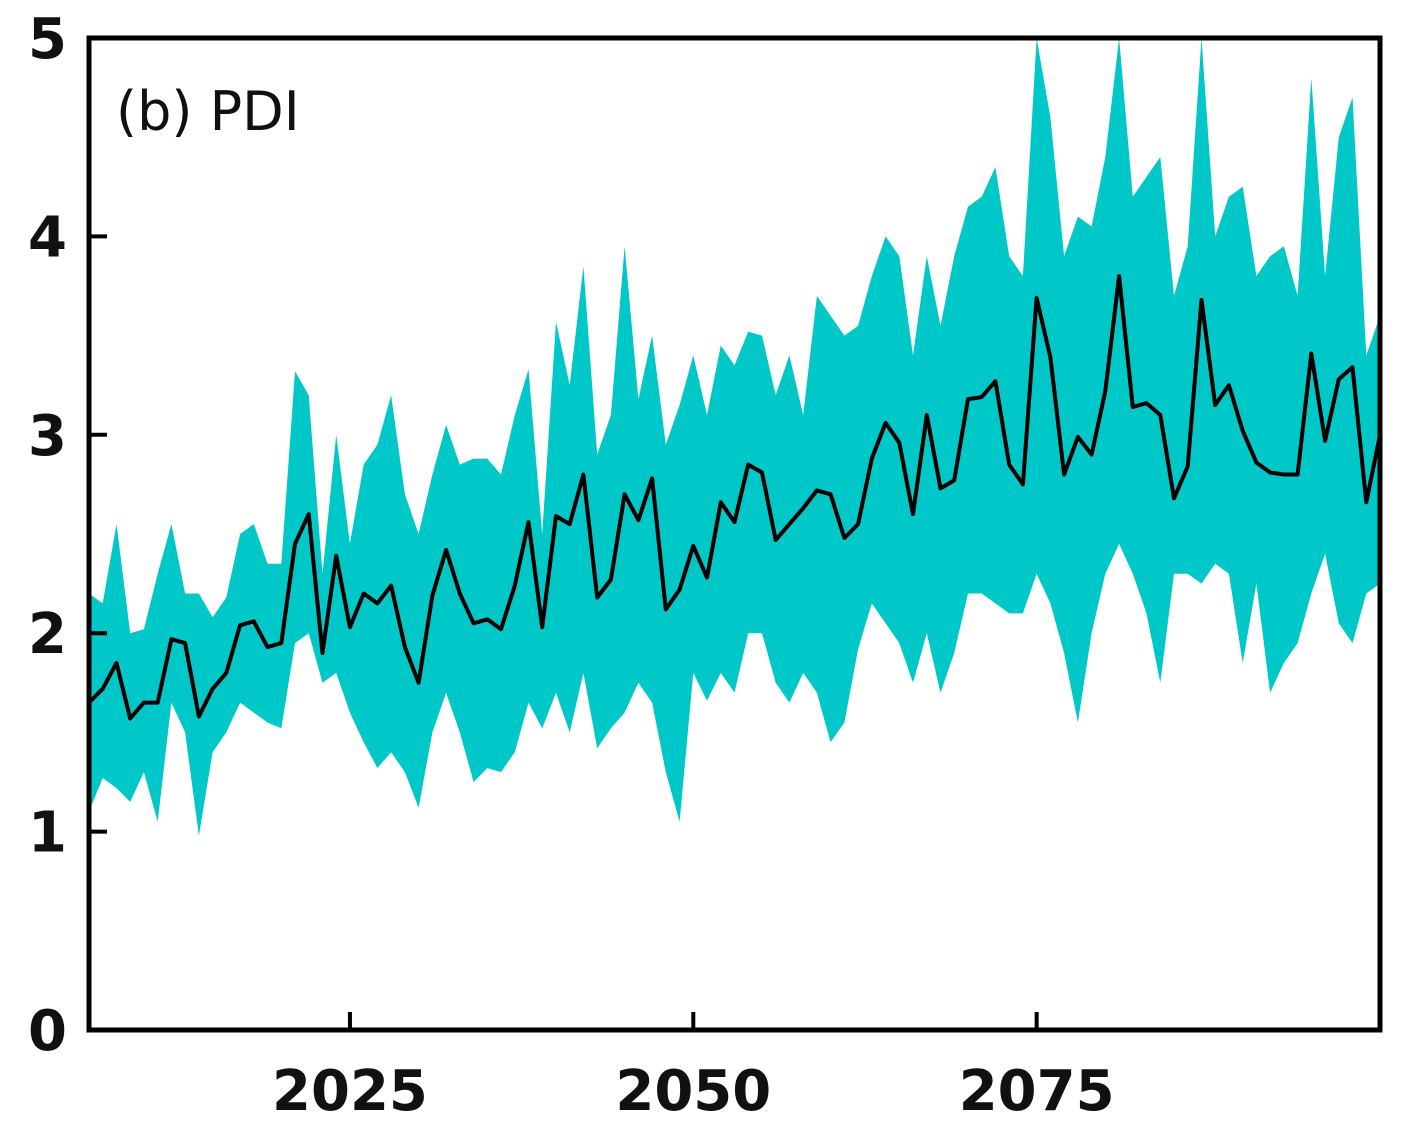 The width and height of the screenshot is (1414, 1128). What do you see at coordinates (67, 535) in the screenshot?
I see `y-axis-ticks: 0 1 2 3 4 5` at bounding box center [67, 535].